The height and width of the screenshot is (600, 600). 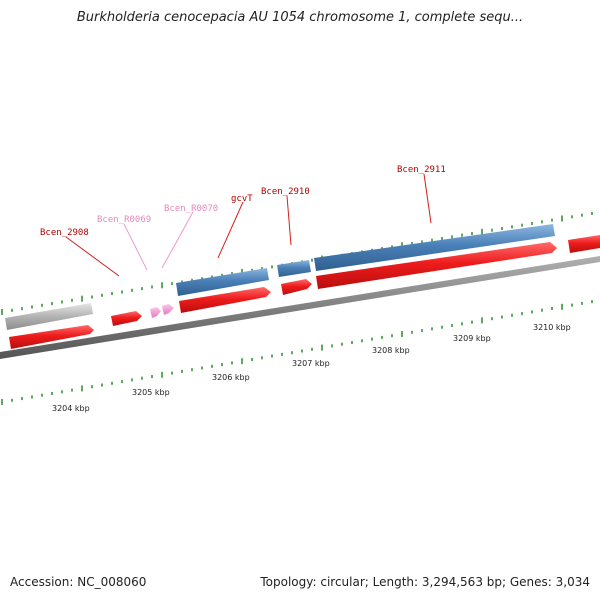 I want to click on feature-pseudogene, so click(x=49, y=316).